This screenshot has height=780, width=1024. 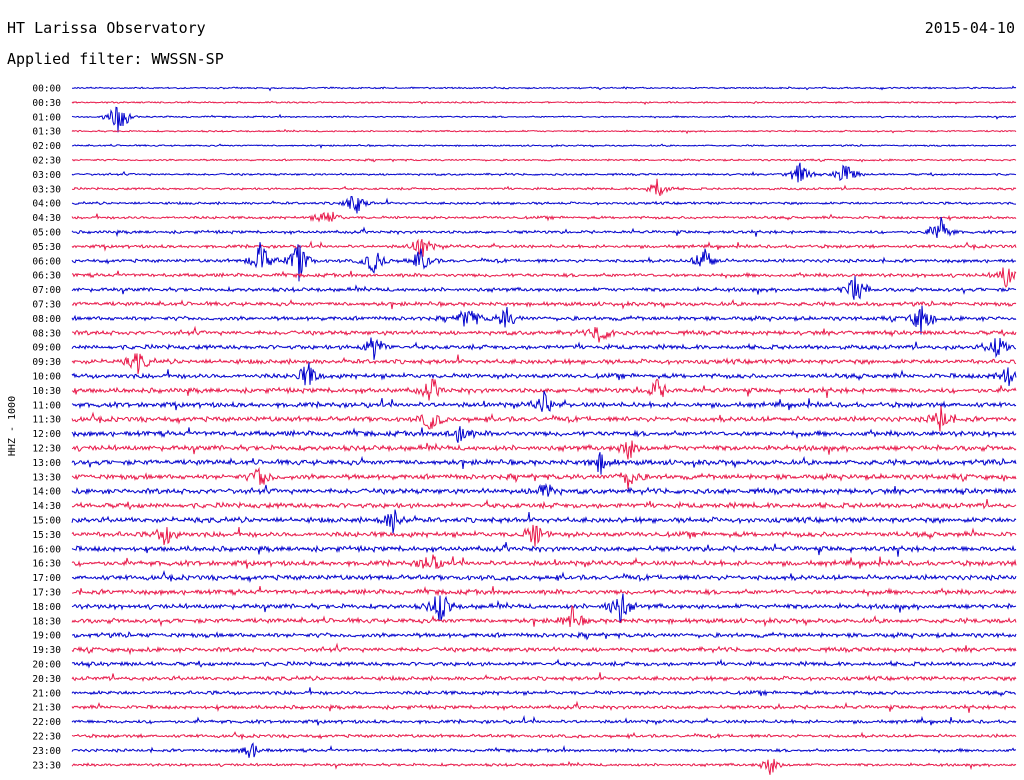 I want to click on tick-label: 01:00, so click(x=46, y=117).